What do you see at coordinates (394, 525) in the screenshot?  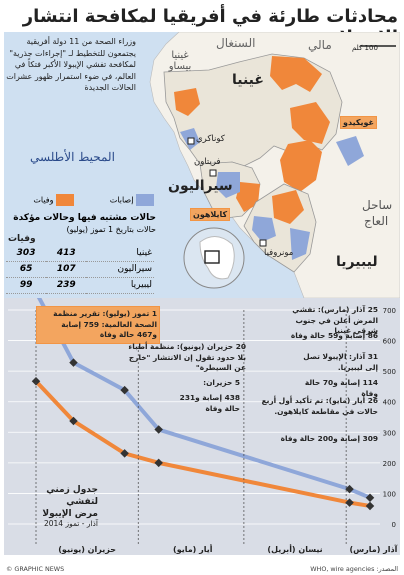 I see `y-tick-label: 0` at bounding box center [394, 525].